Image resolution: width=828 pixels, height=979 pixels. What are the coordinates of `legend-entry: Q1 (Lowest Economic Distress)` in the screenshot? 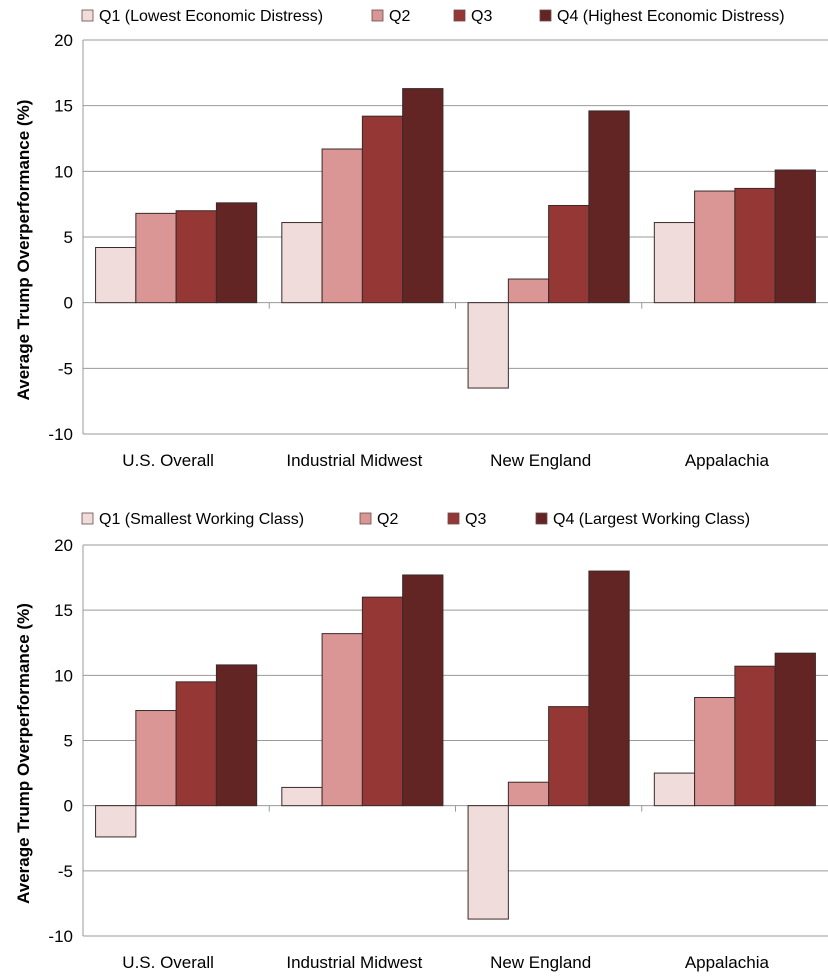 It's located at (211, 16).